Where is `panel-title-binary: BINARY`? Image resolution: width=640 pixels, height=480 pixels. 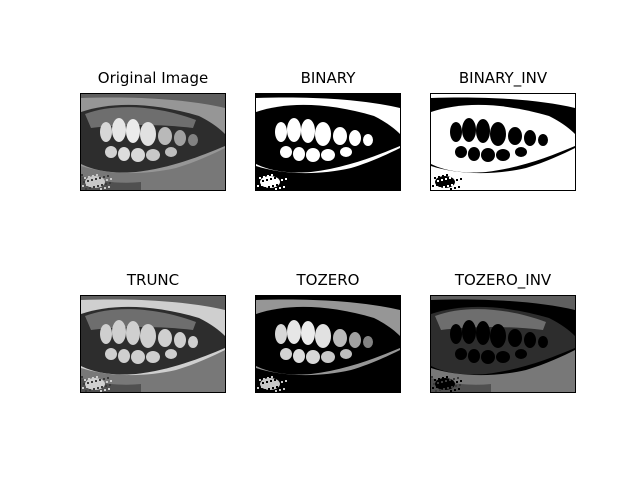 panel-title-binary: BINARY is located at coordinates (328, 78).